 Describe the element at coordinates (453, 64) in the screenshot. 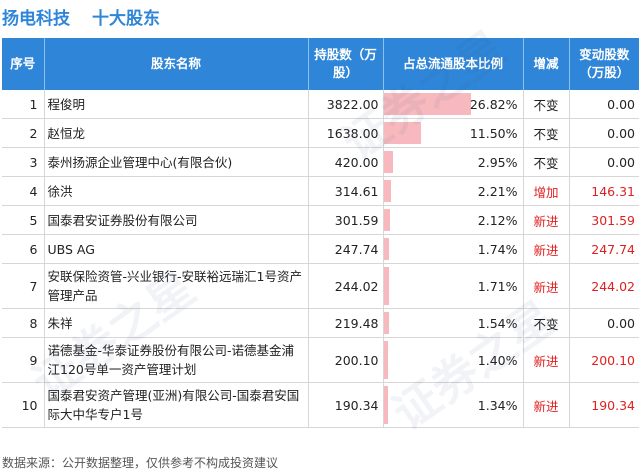

I see `header-ratio: 占总流通股本比例` at that location.